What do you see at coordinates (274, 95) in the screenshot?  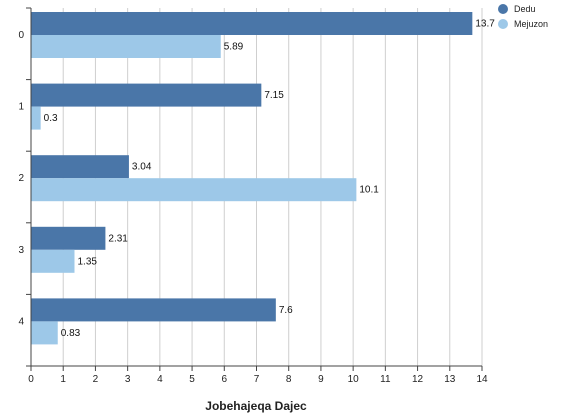 I see `data-label: 7.15` at bounding box center [274, 95].